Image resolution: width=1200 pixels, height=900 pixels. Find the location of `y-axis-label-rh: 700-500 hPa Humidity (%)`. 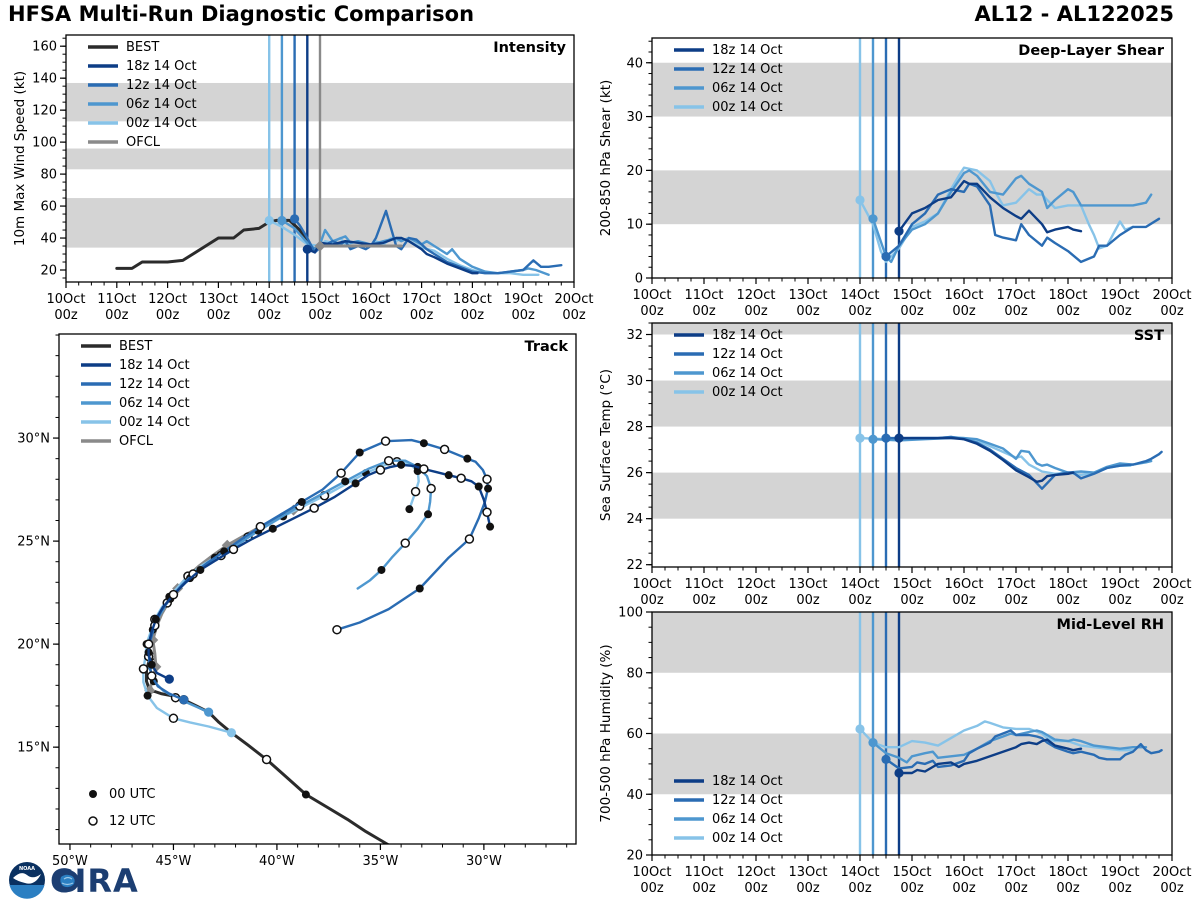

y-axis-label-rh: 700-500 hPa Humidity (%) is located at coordinates (606, 733).